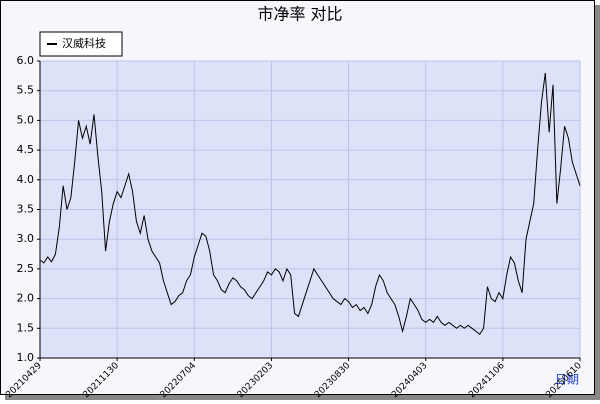  What do you see at coordinates (26, 327) in the screenshot?
I see `y-tick-label: 1.5` at bounding box center [26, 327].